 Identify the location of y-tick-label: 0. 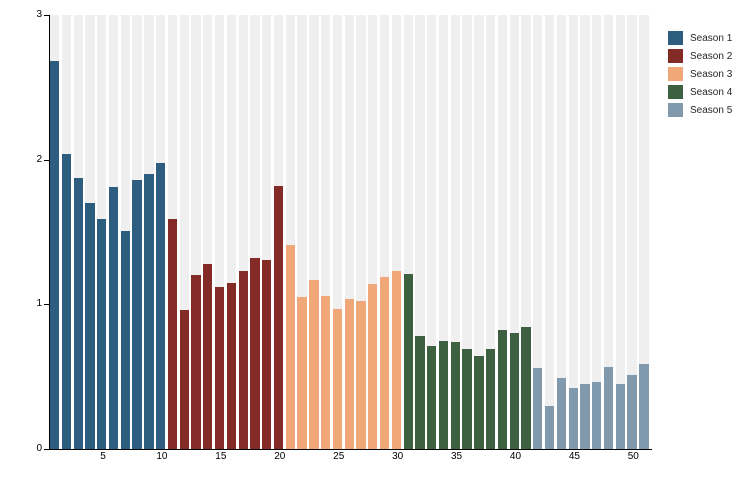
(39, 448).